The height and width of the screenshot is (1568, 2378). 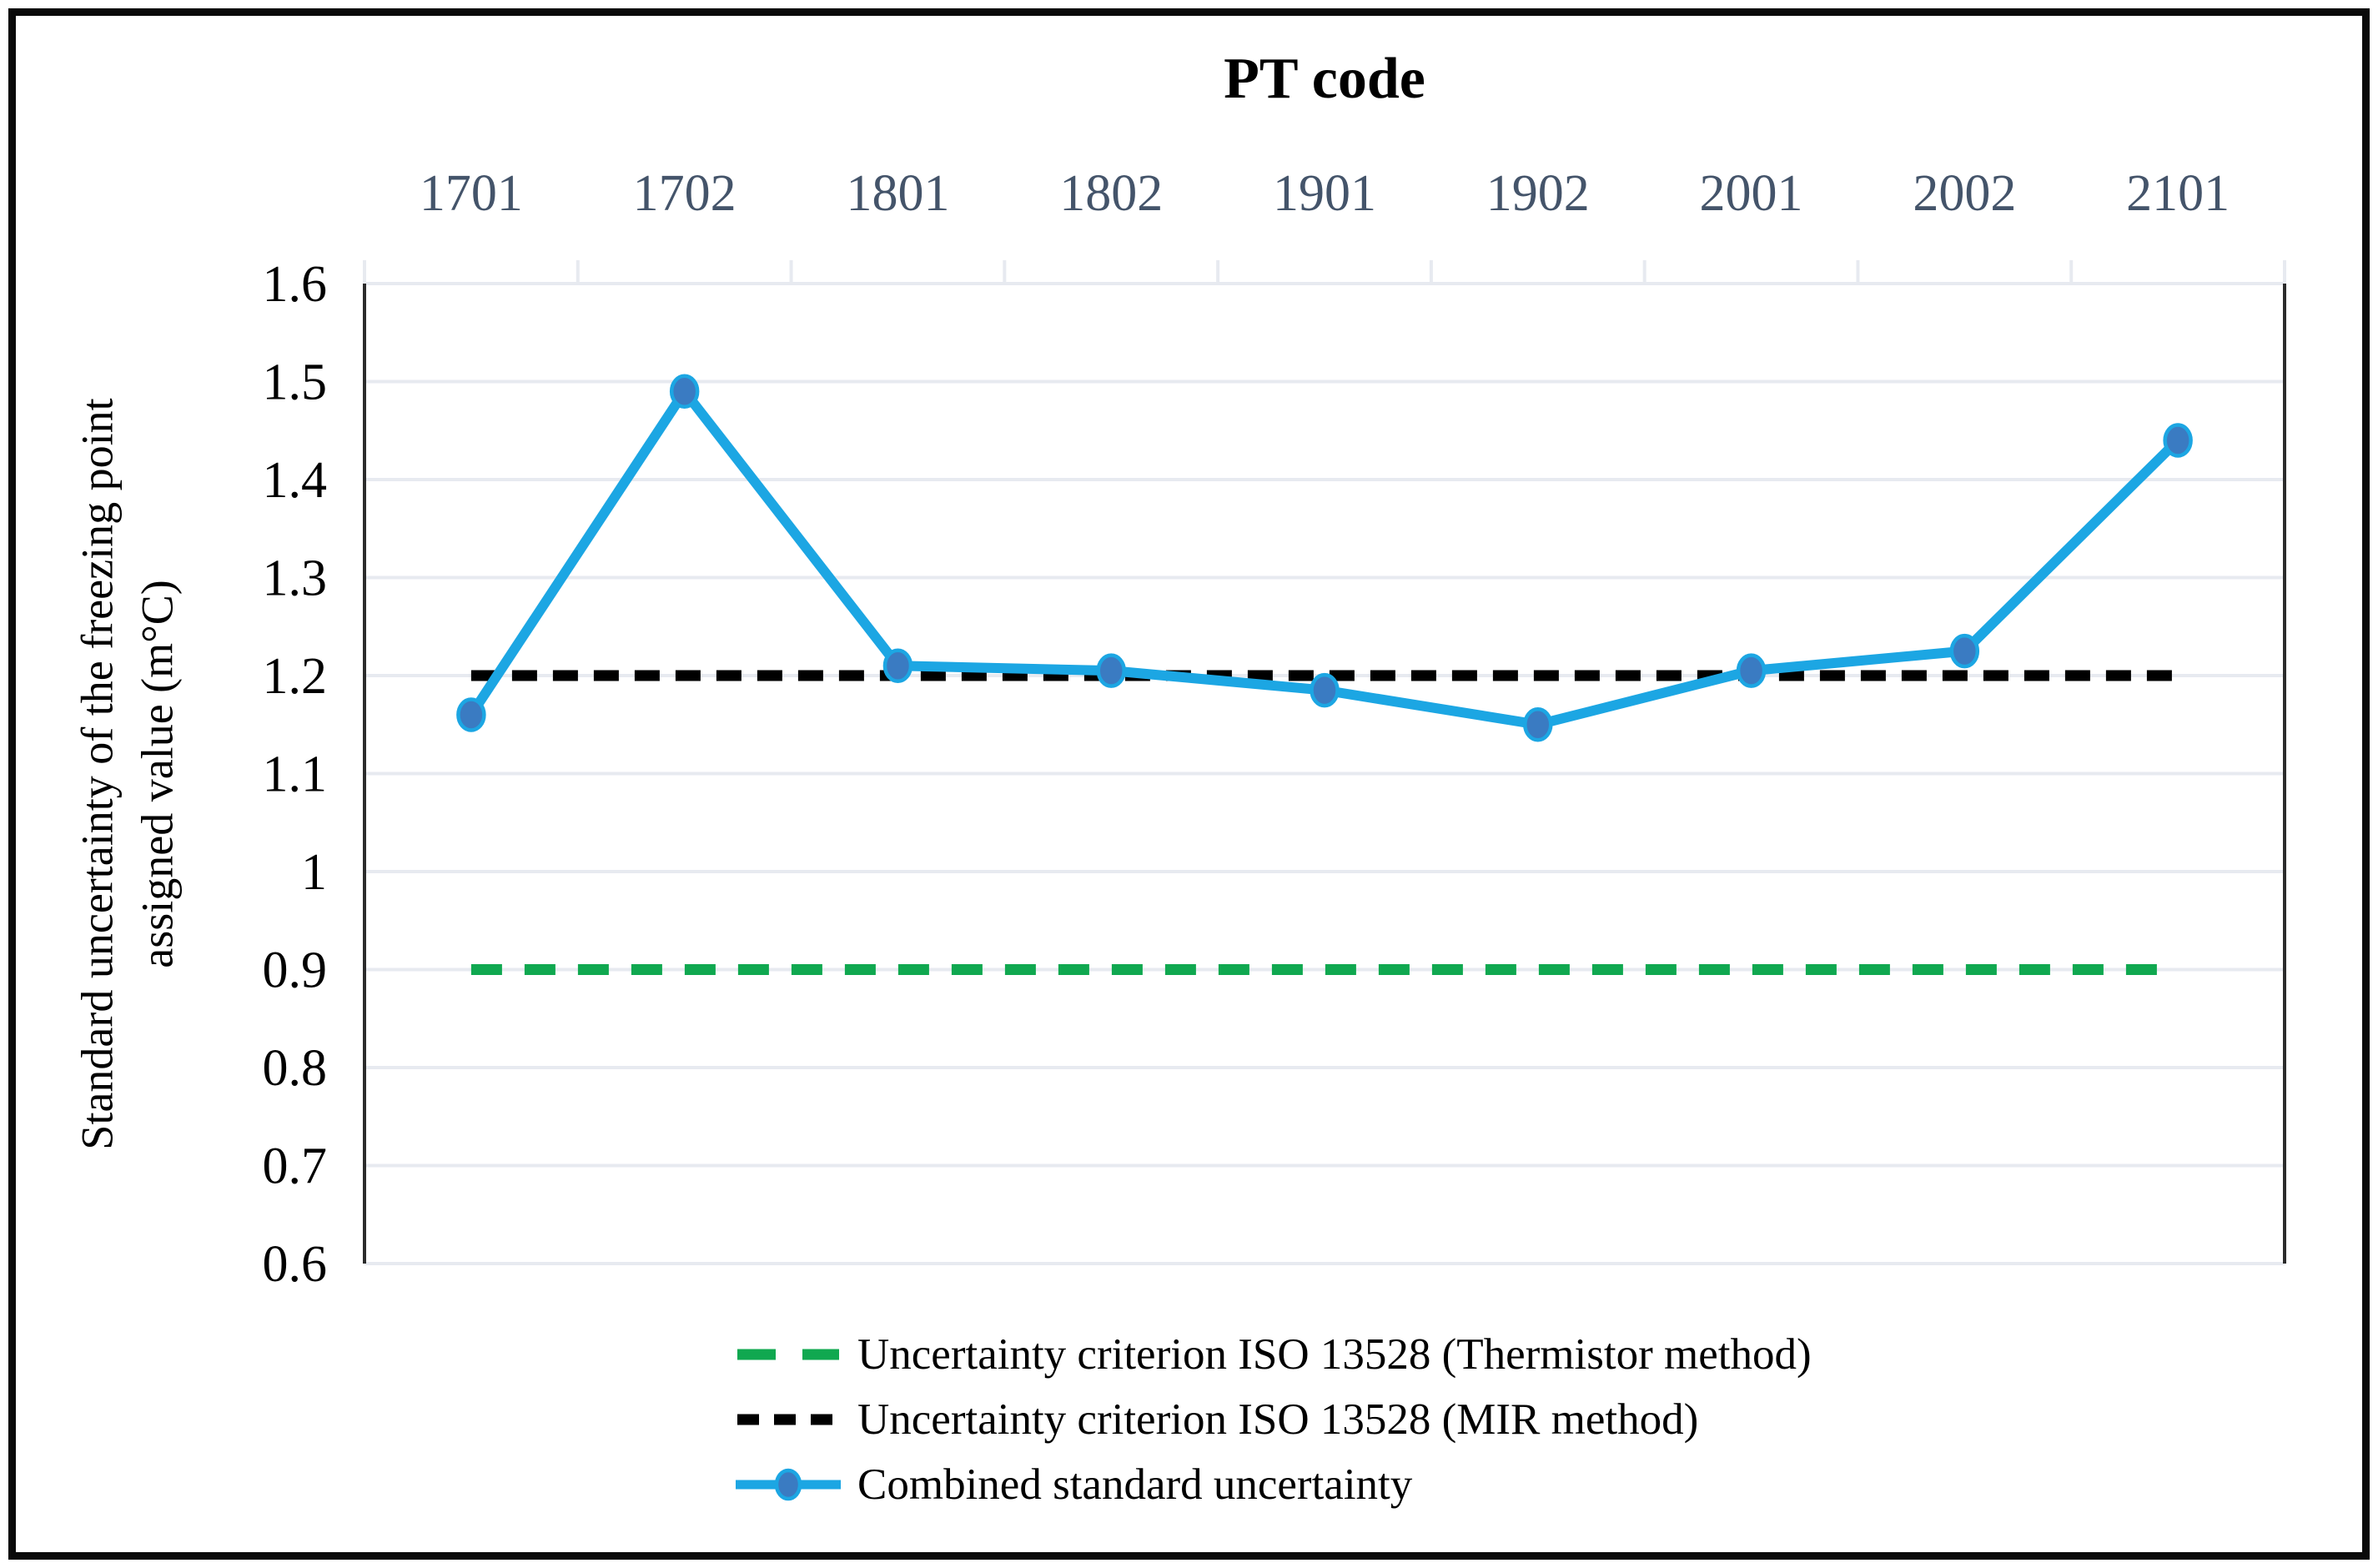 I want to click on blue-line-marker-glyph, so click(x=789, y=1484).